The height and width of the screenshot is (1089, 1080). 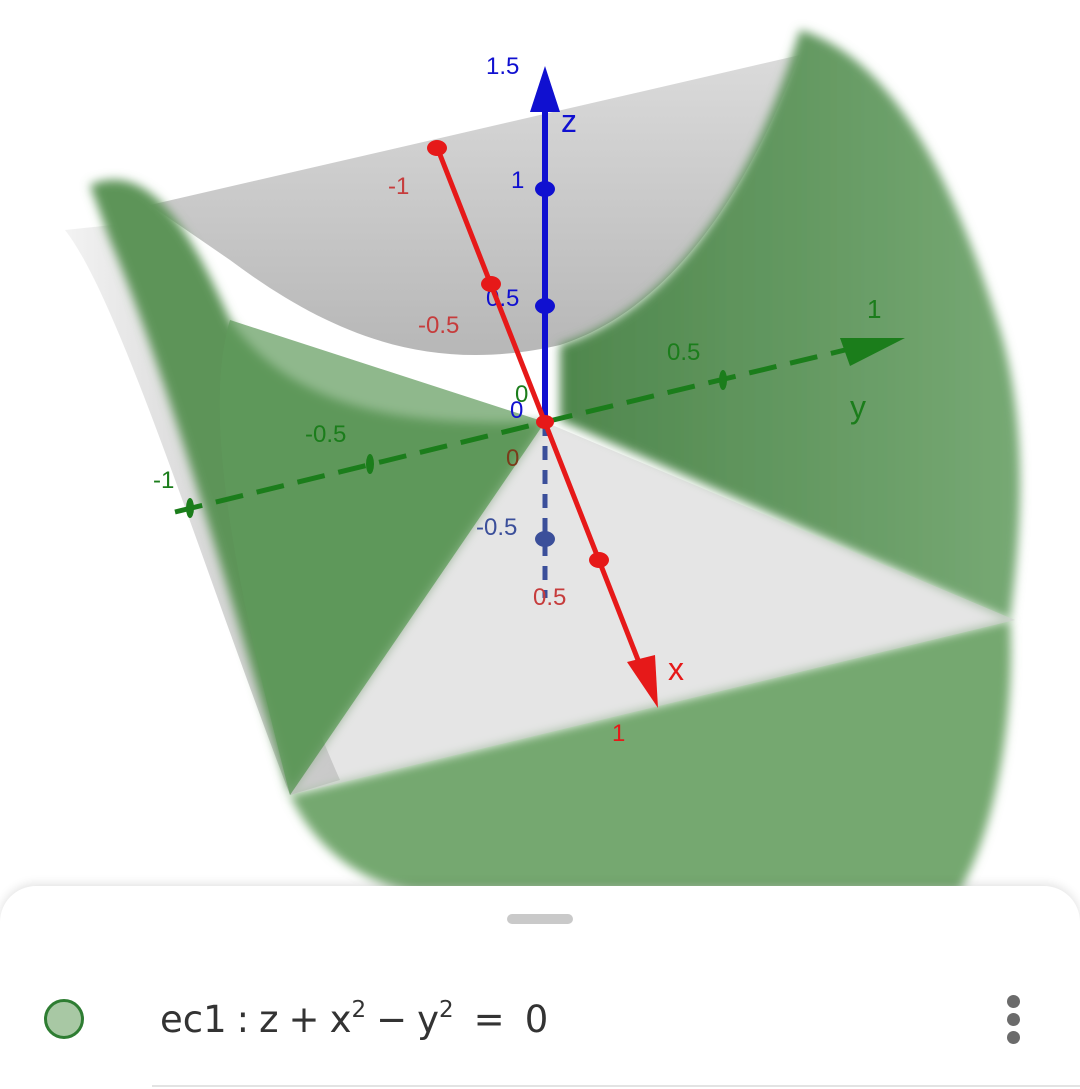 What do you see at coordinates (549, 597) in the screenshot?
I see `x-tick-label: 0.5` at bounding box center [549, 597].